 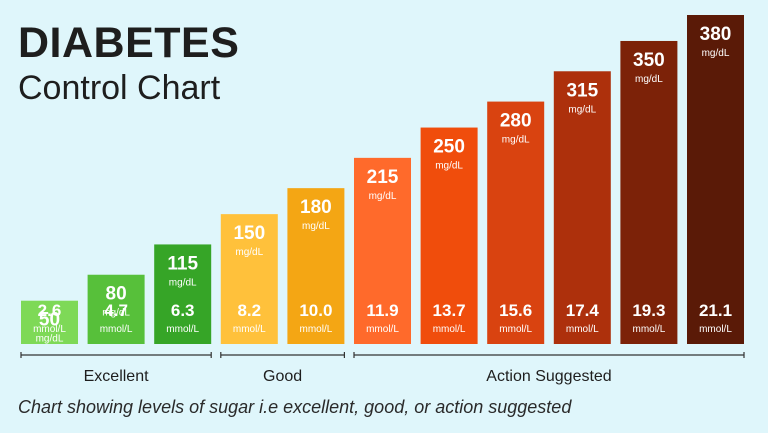 I want to click on bar-label-mmol: 6.3, so click(x=183, y=310).